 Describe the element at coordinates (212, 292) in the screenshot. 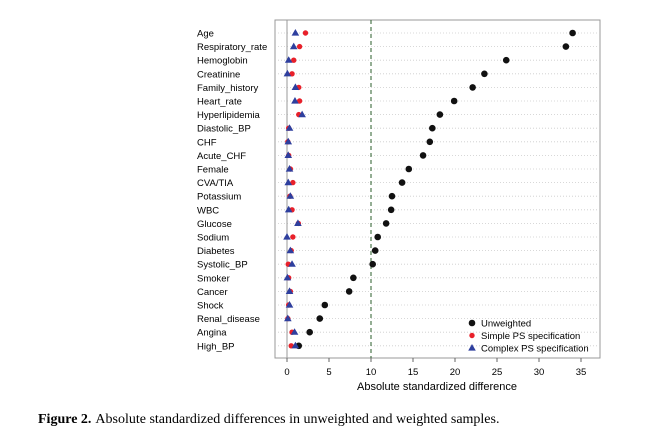

I see `category-label: Cancer` at that location.